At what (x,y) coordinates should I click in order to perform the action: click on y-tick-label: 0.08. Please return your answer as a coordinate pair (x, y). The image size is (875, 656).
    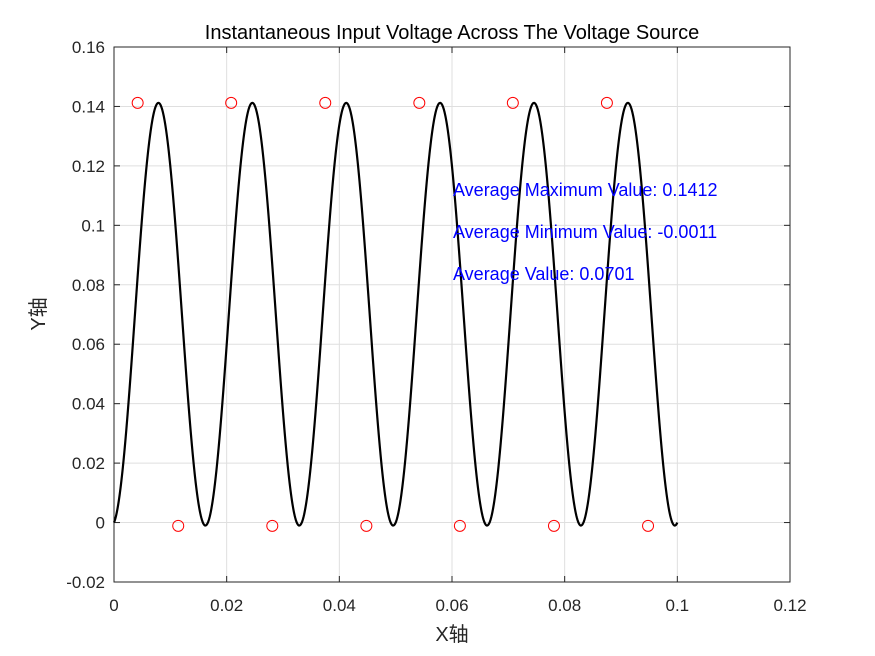
    Looking at the image, I should click on (88, 285).